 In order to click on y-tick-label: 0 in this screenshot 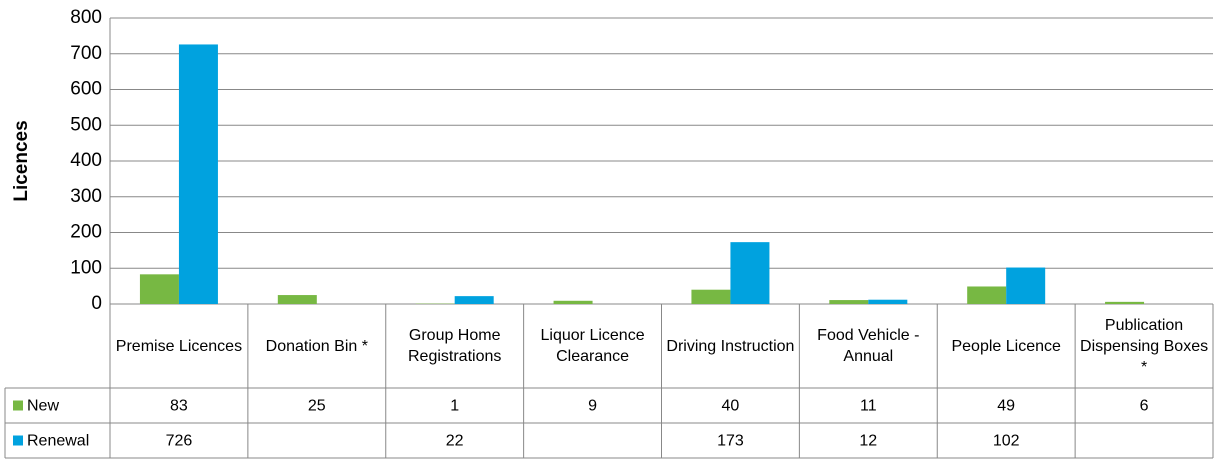, I will do `click(96, 303)`.